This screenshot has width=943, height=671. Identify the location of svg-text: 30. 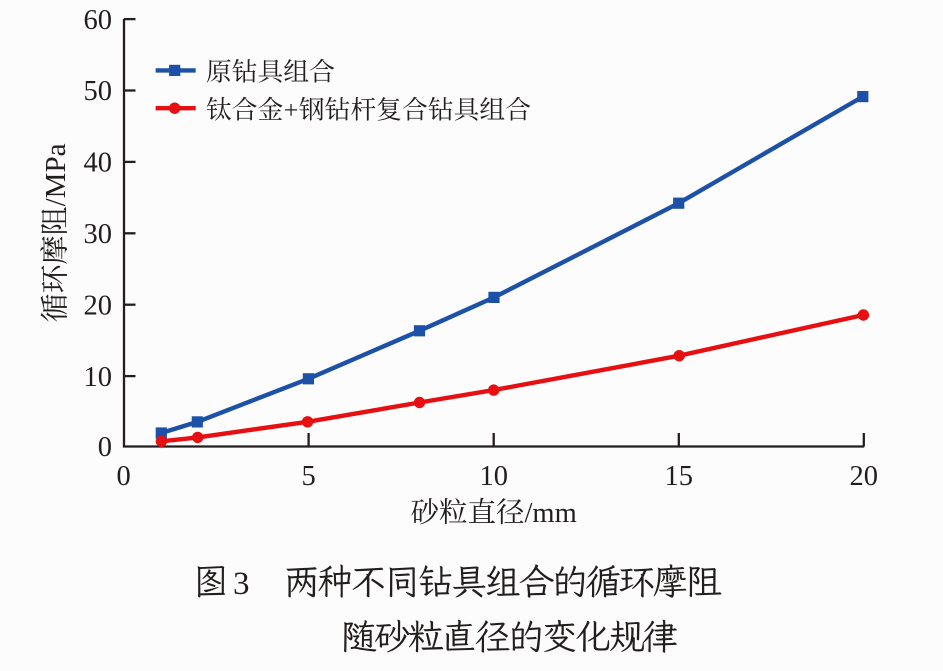
(98, 234).